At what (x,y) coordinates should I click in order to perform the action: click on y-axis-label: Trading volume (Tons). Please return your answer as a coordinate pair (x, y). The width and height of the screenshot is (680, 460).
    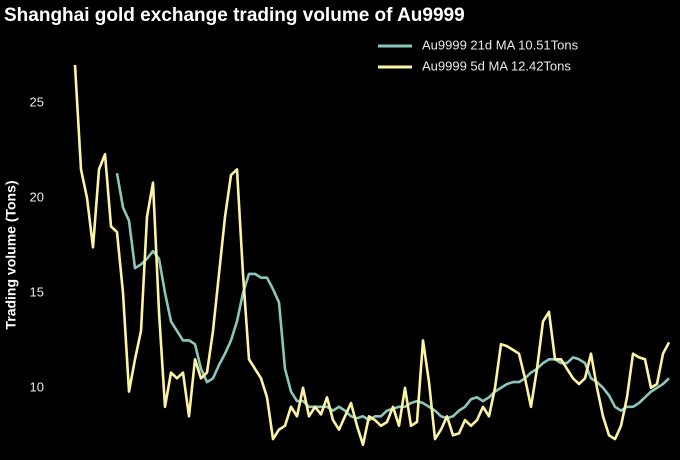
    Looking at the image, I should click on (11, 254).